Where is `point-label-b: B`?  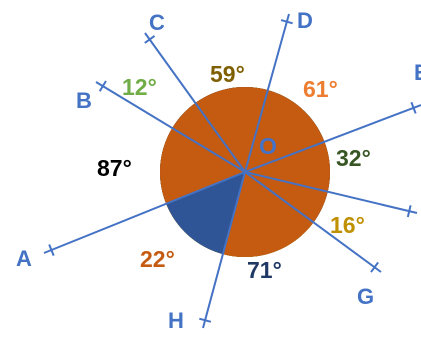
point-label-b: B is located at coordinates (84, 100).